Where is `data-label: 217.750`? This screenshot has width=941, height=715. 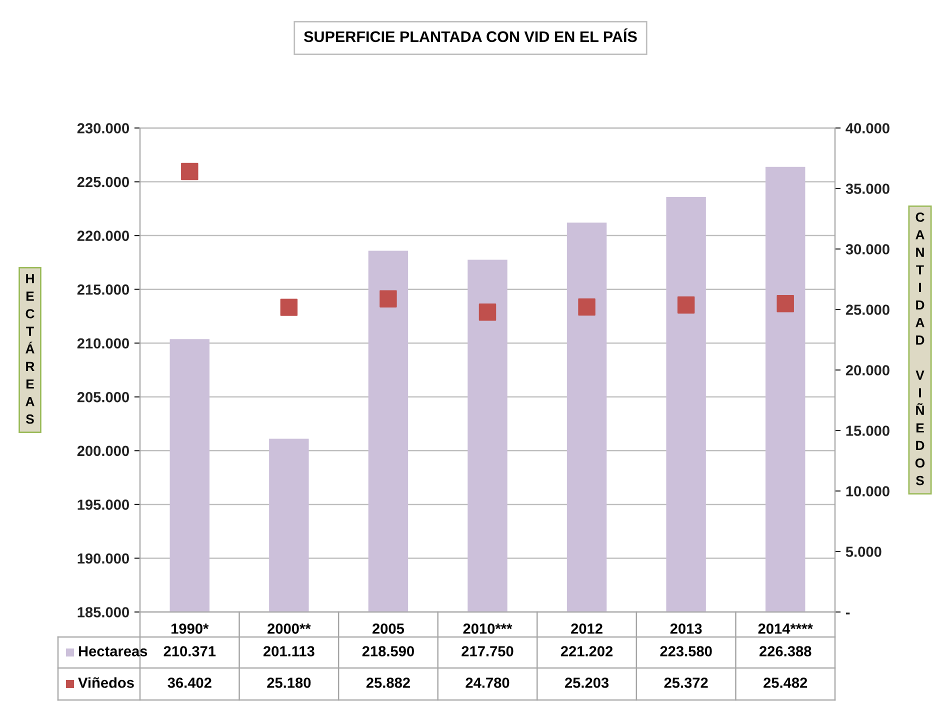 data-label: 217.750 is located at coordinates (488, 651).